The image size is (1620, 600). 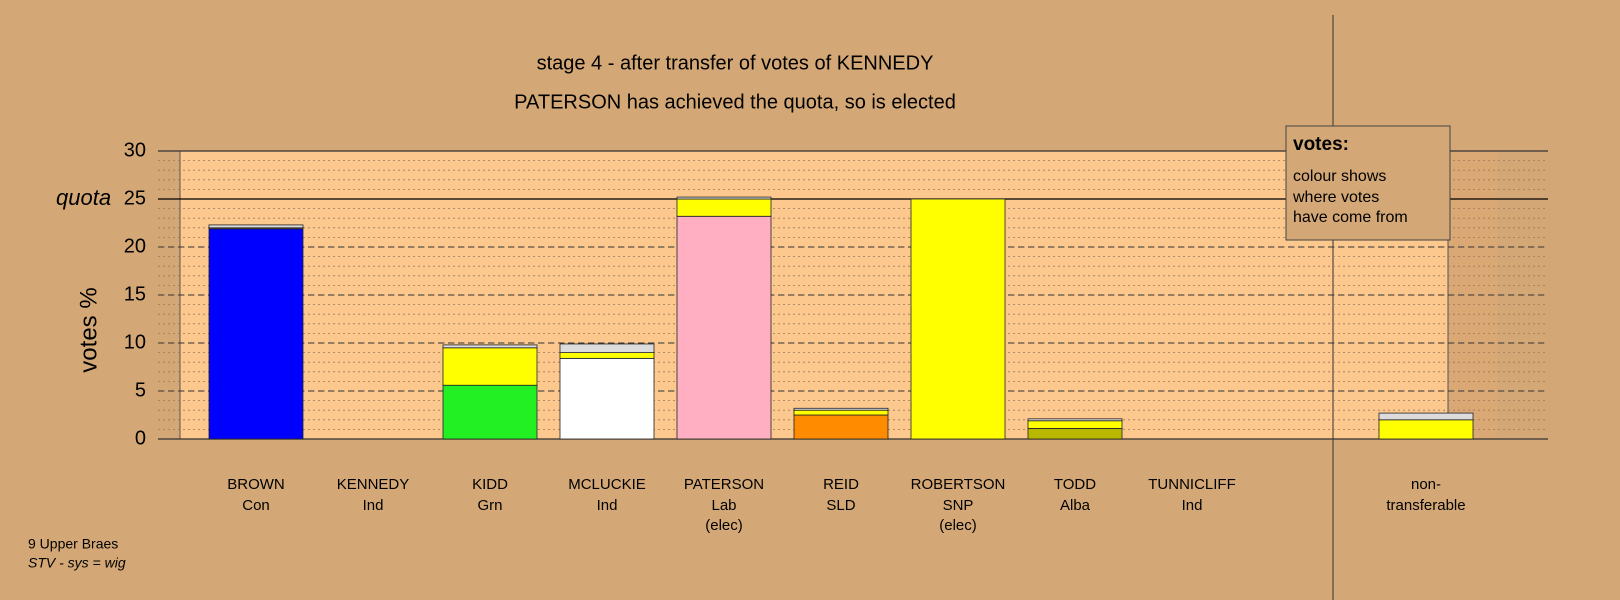 What do you see at coordinates (373, 484) in the screenshot?
I see `x-tick-label: KENNEDY` at bounding box center [373, 484].